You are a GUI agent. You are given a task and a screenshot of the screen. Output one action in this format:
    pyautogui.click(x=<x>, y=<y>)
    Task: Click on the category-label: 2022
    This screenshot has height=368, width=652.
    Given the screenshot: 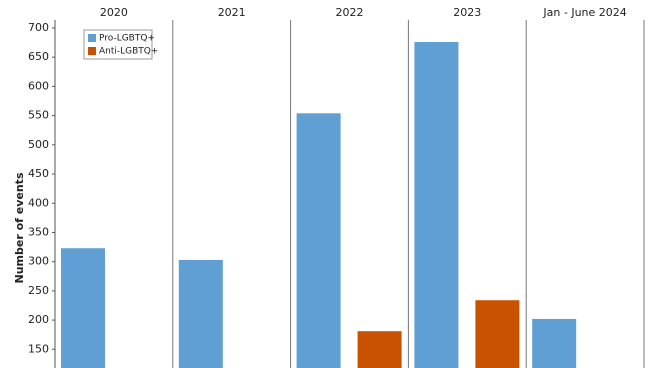 What is the action you would take?
    pyautogui.click(x=350, y=12)
    